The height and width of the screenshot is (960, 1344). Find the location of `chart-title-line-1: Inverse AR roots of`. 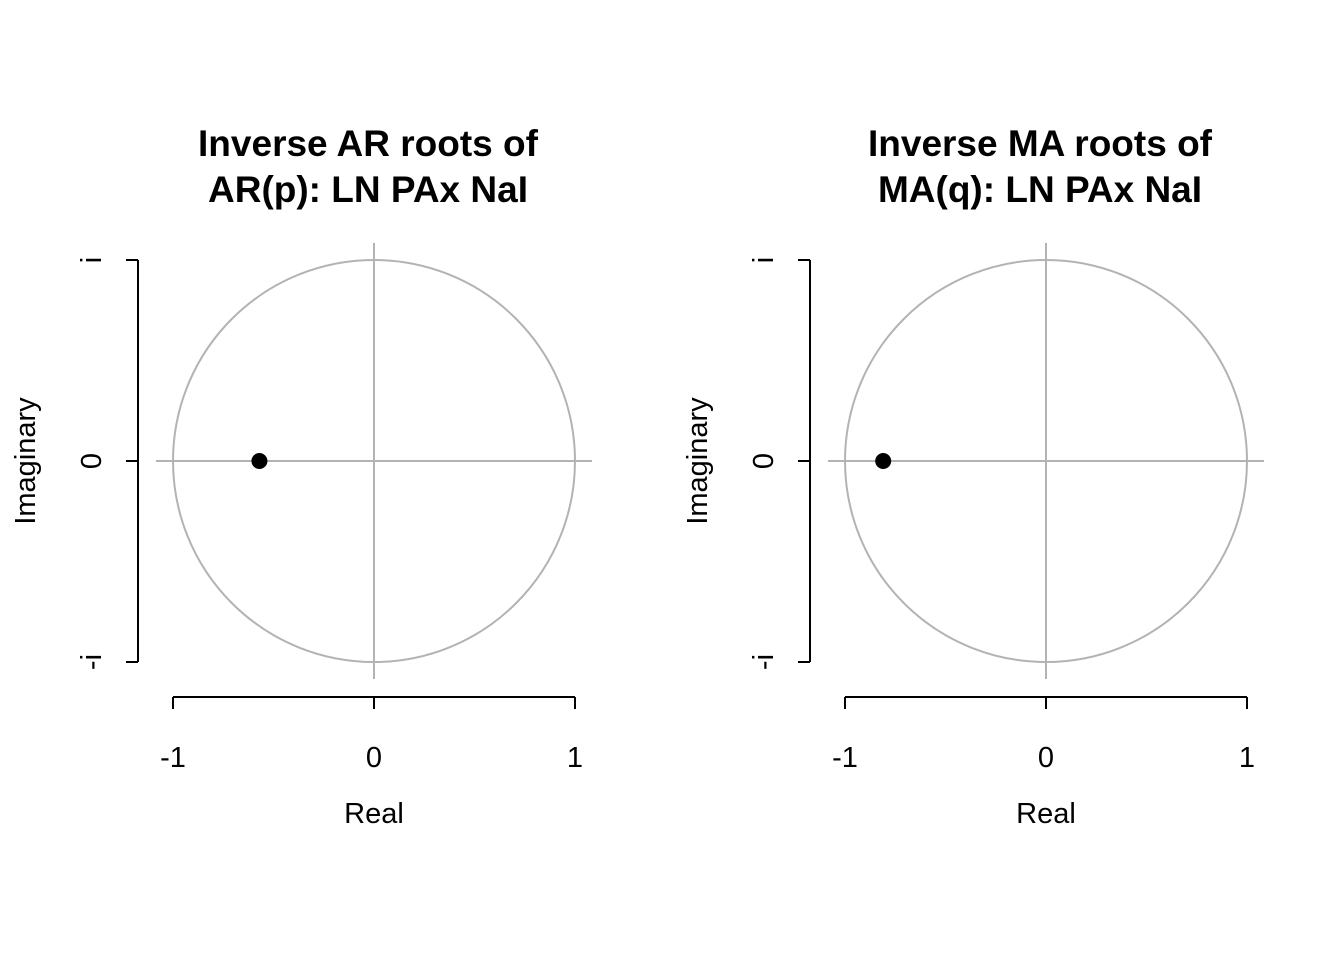

chart-title-line-1: Inverse AR roots of is located at coordinates (368, 143).